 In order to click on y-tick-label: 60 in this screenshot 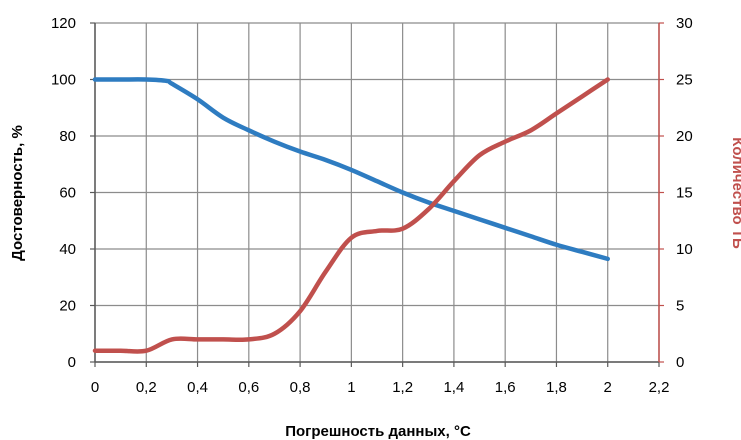, I will do `click(67, 193)`.